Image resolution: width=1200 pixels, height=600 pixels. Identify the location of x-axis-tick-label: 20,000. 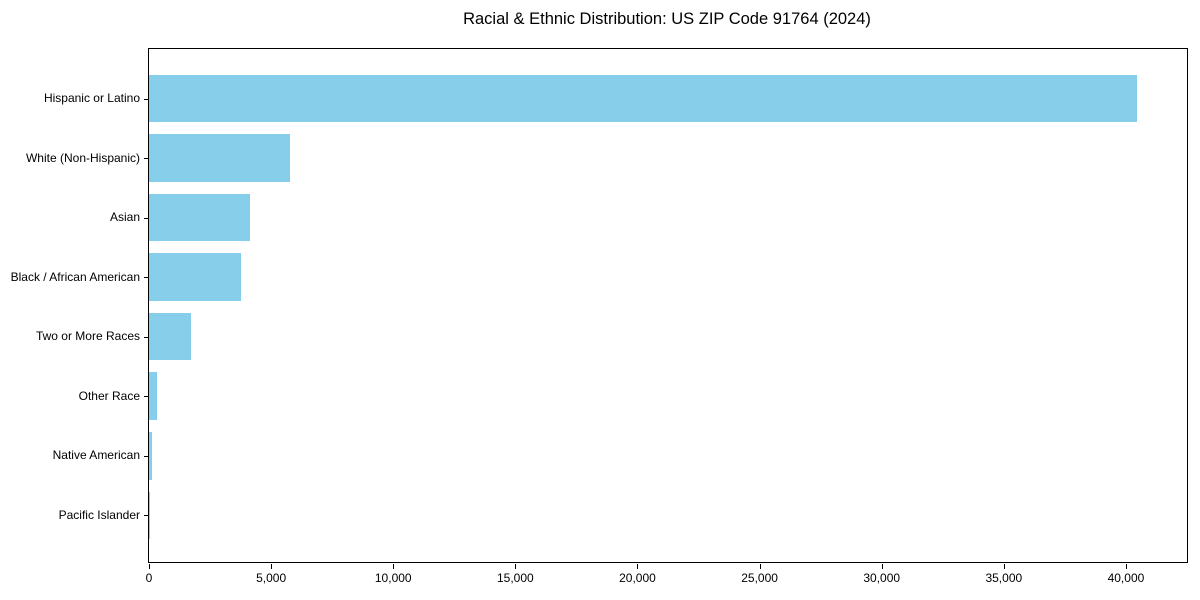
(637, 578).